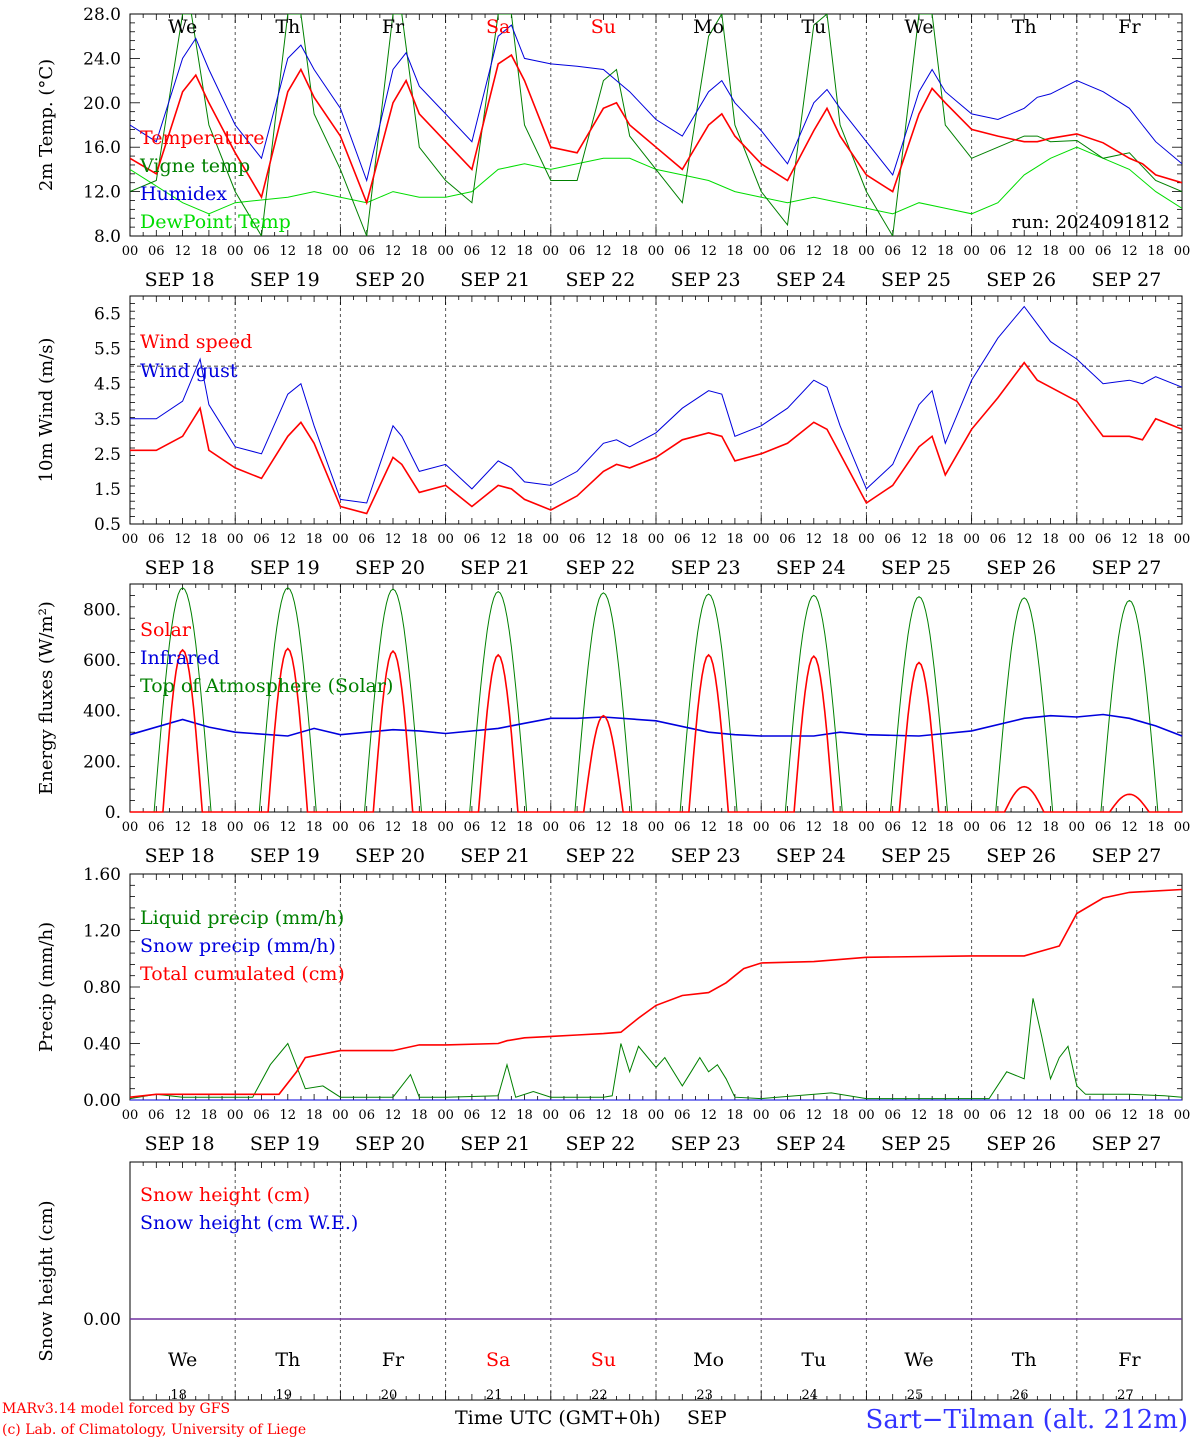  I want to click on model-credit: MARv3.14 model forced by GFS, so click(116, 1409).